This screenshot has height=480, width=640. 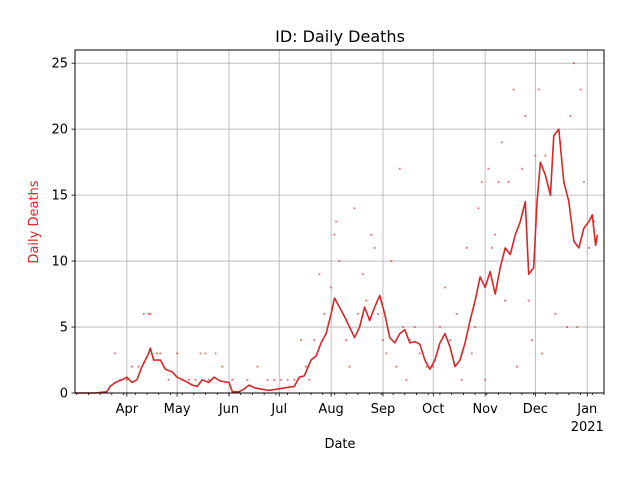 I want to click on x-tick-year-label: 2021, so click(x=587, y=427).